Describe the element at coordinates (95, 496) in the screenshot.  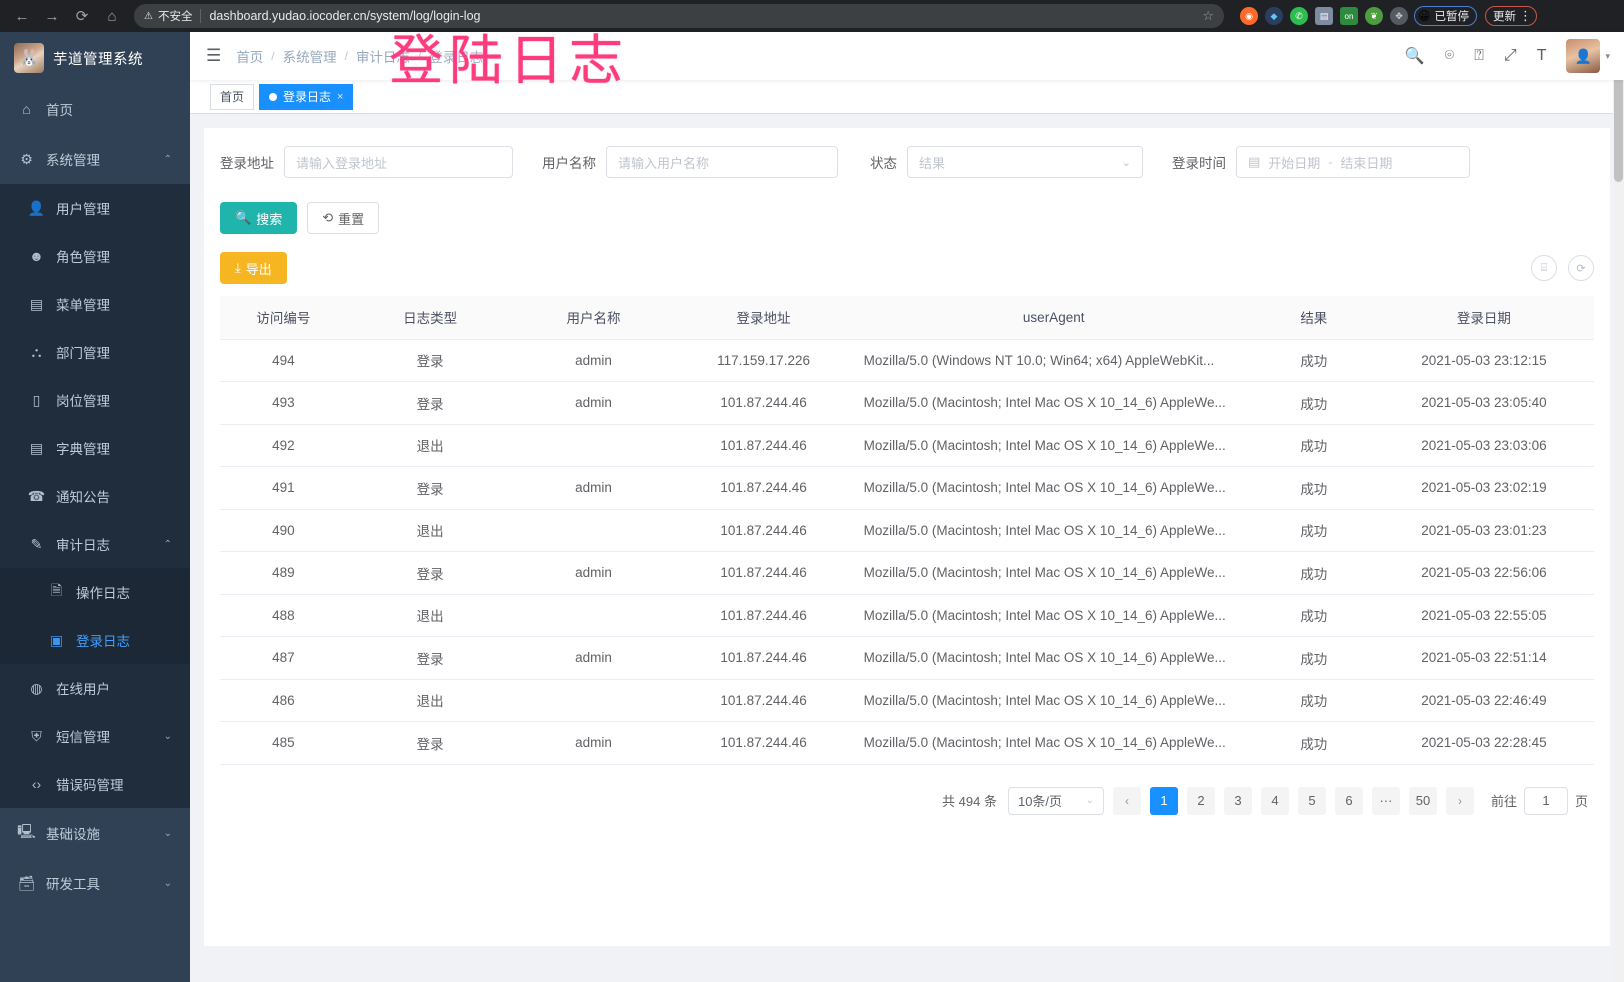
I see `sidebar-item-notices: ☎ 通知公告` at that location.